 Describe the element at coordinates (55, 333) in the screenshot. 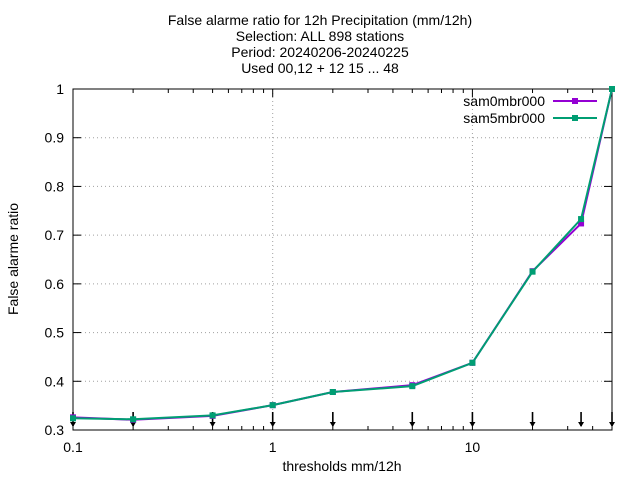

I see `y-tick-label: 0.5` at that location.